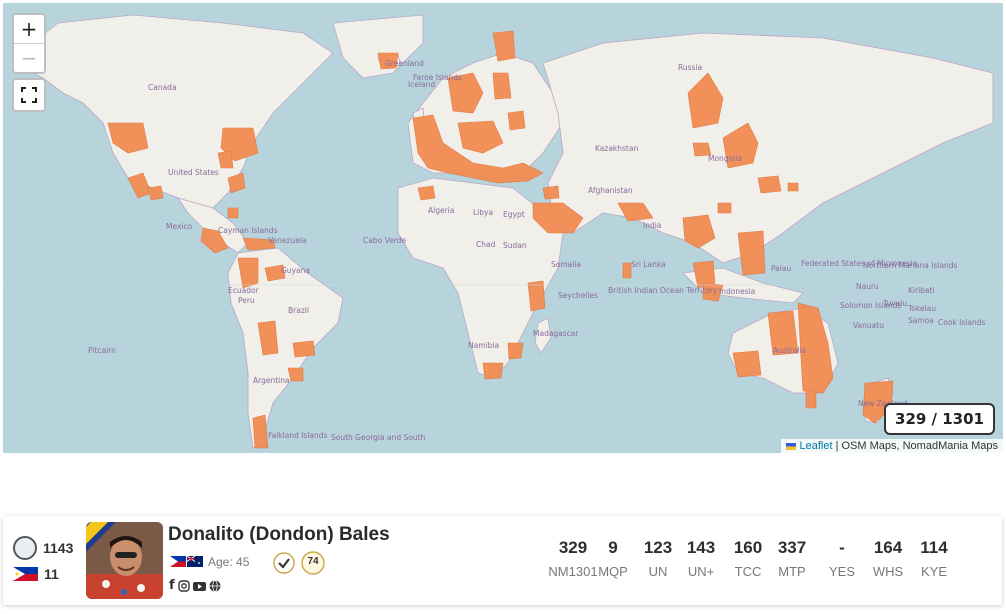 Image resolution: width=1006 pixels, height=614 pixels. What do you see at coordinates (658, 547) in the screenshot?
I see `stat-value: 123` at bounding box center [658, 547].